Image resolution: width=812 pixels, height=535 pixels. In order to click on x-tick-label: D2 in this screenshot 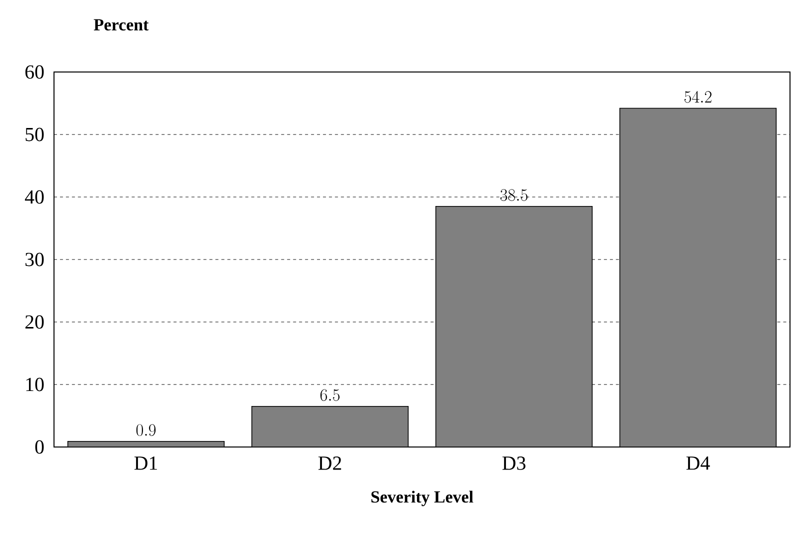, I will do `click(330, 463)`.